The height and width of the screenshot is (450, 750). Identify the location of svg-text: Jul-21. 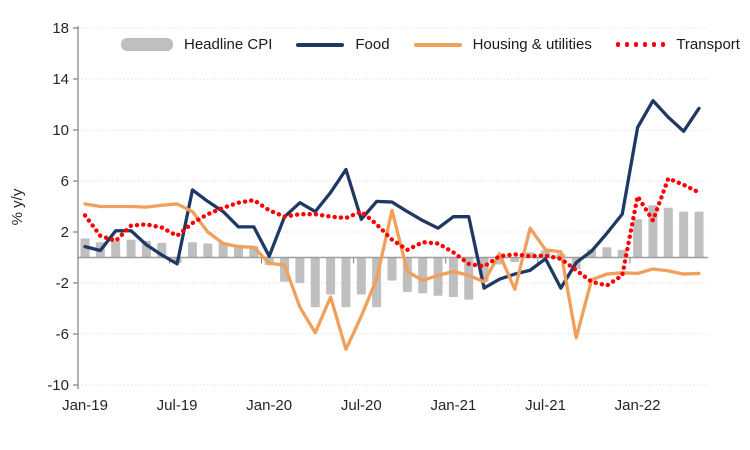
(545, 405).